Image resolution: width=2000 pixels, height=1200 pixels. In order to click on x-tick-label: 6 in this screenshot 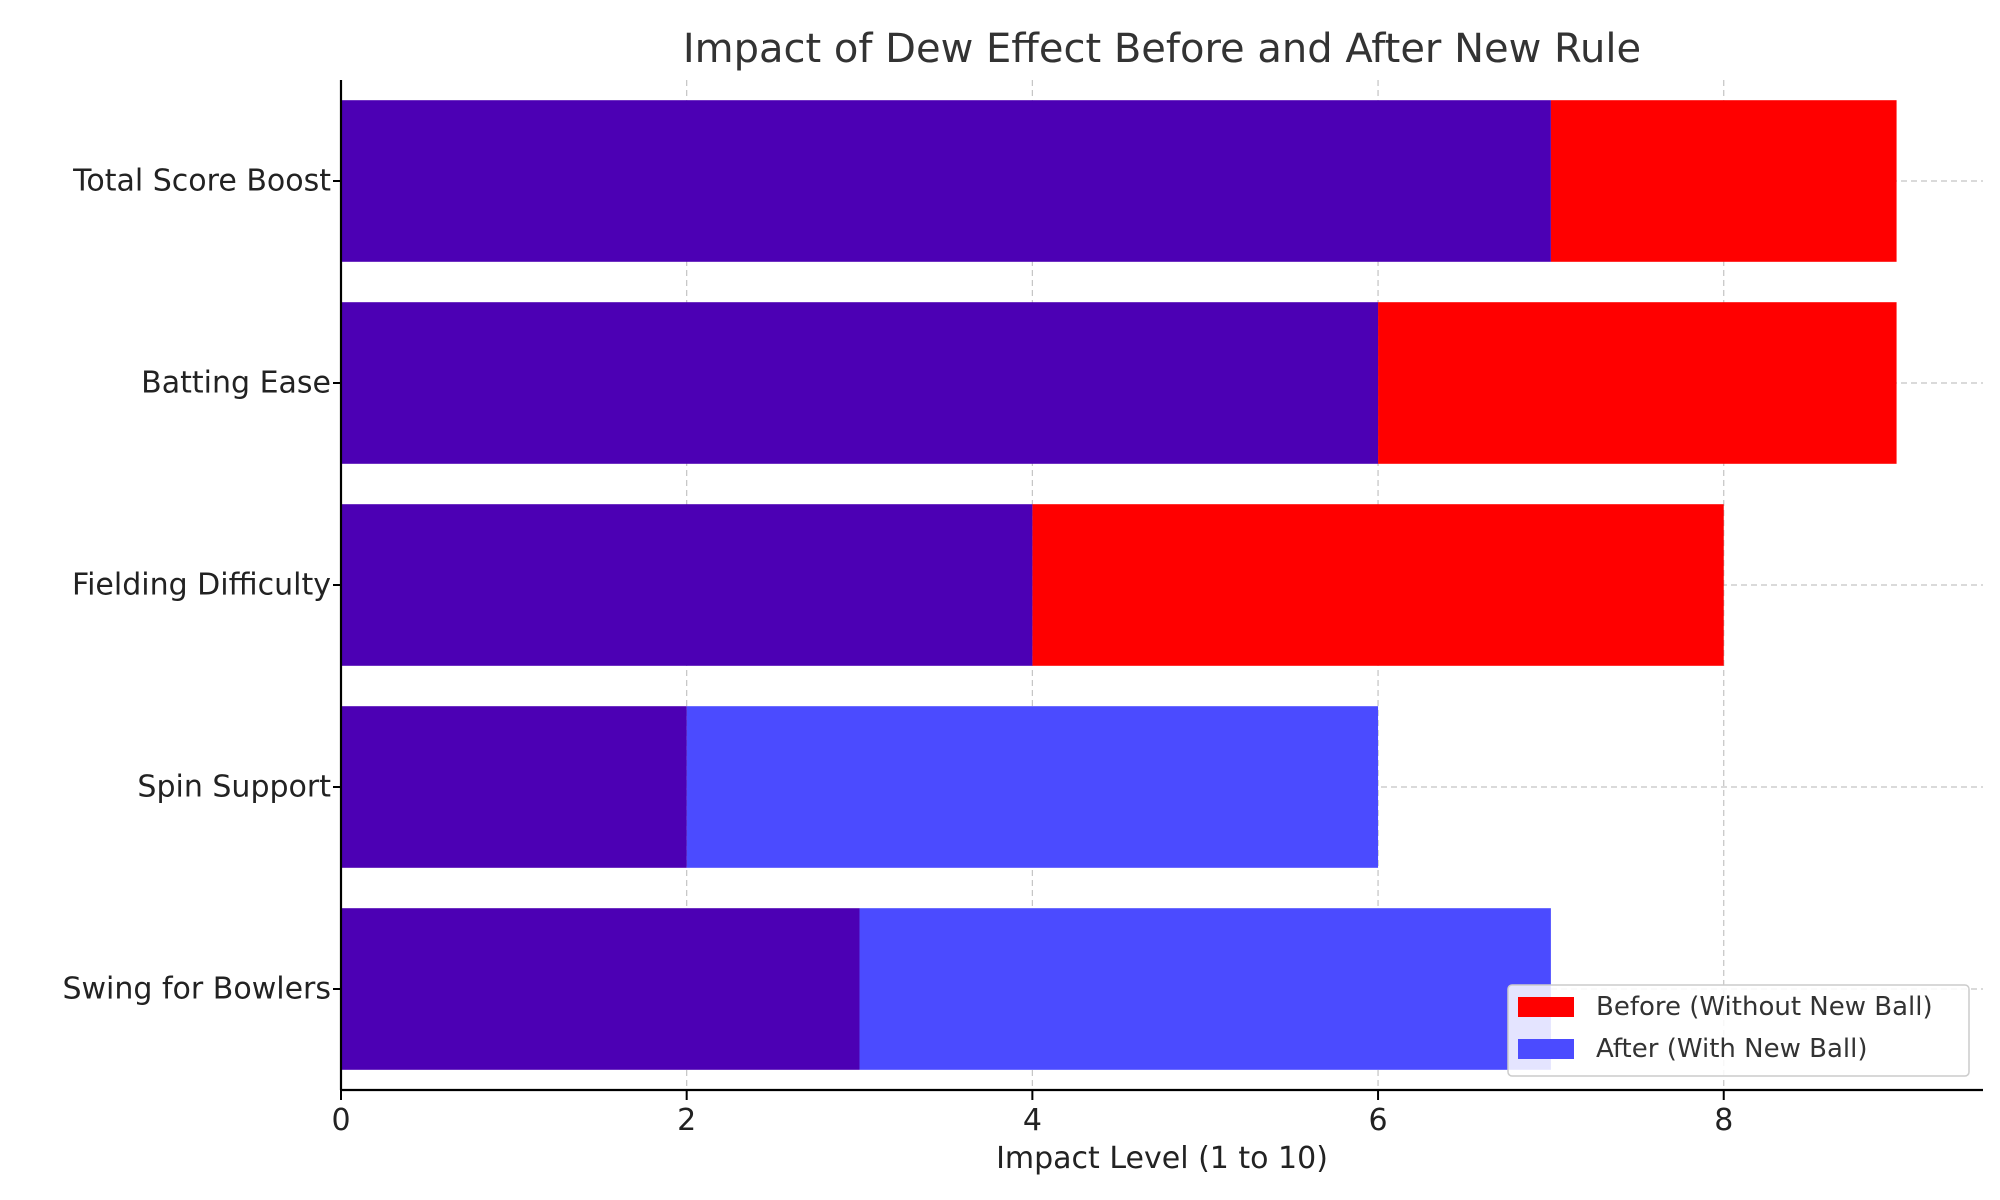, I will do `click(1378, 1120)`.